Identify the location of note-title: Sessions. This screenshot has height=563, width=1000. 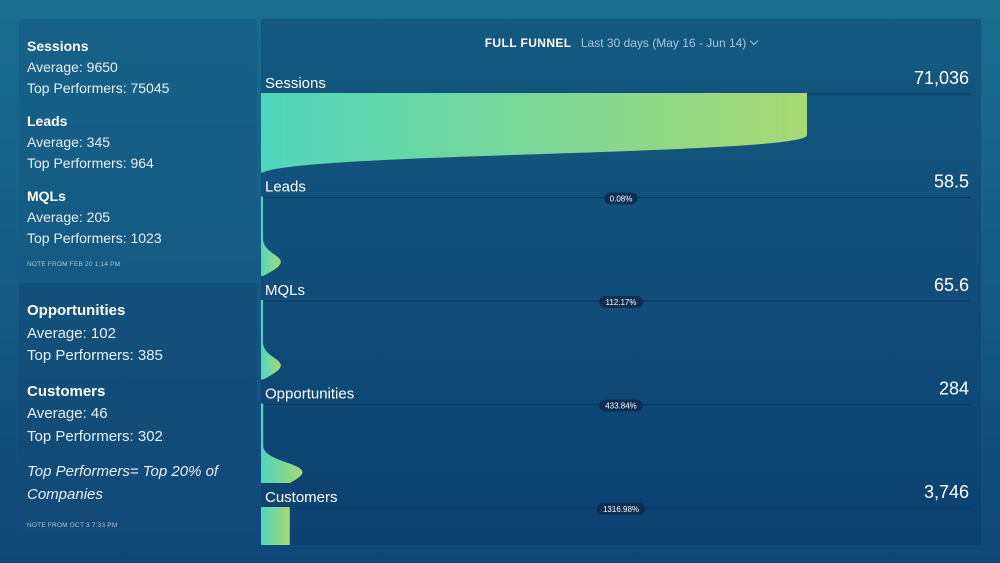
(58, 46).